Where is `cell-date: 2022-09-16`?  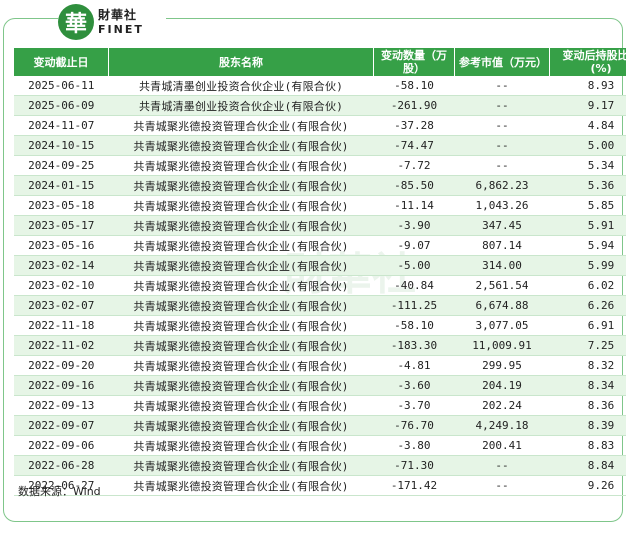 cell-date: 2022-09-16 is located at coordinates (61, 385).